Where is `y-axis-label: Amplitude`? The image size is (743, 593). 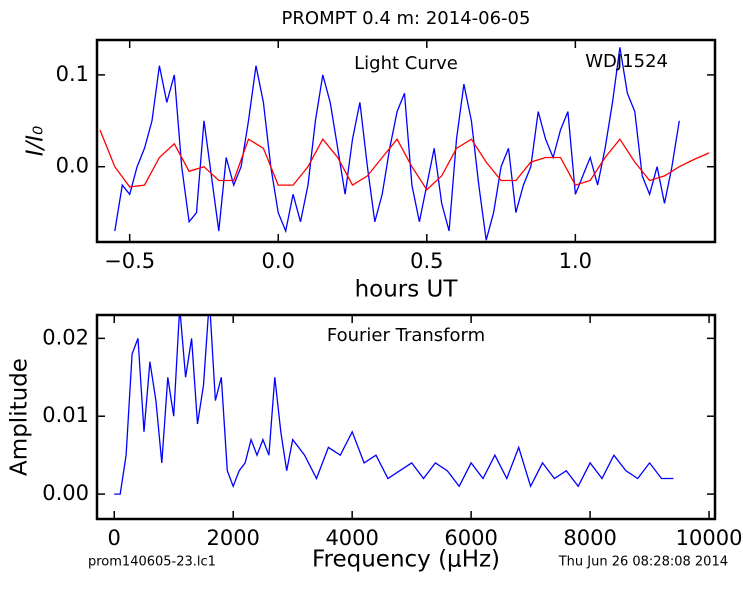 y-axis-label: Amplitude is located at coordinates (20, 417).